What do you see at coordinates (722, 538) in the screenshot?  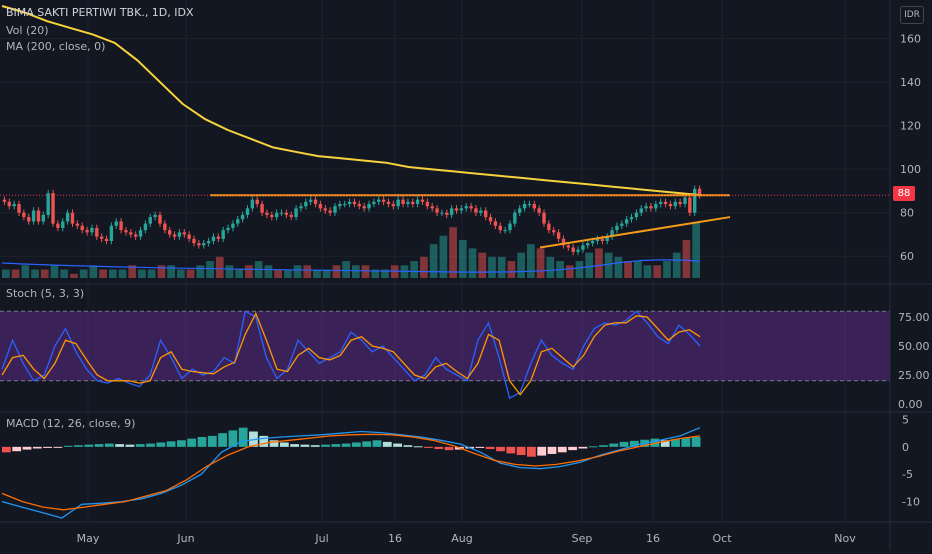 I see `time-tick-label: Oct` at bounding box center [722, 538].